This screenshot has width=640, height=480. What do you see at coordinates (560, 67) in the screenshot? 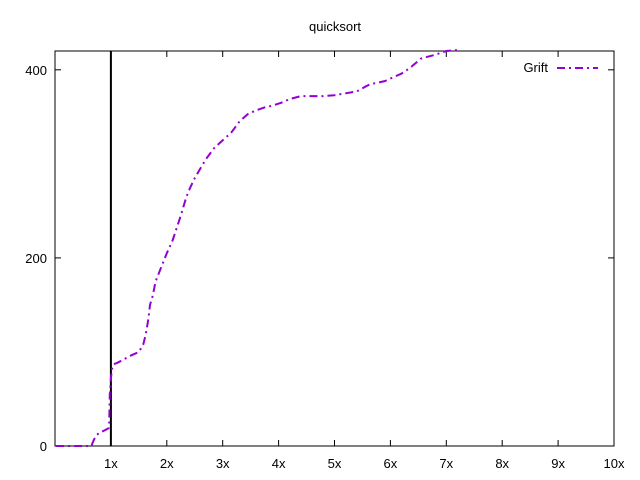
I see `legend: Grift` at bounding box center [560, 67].